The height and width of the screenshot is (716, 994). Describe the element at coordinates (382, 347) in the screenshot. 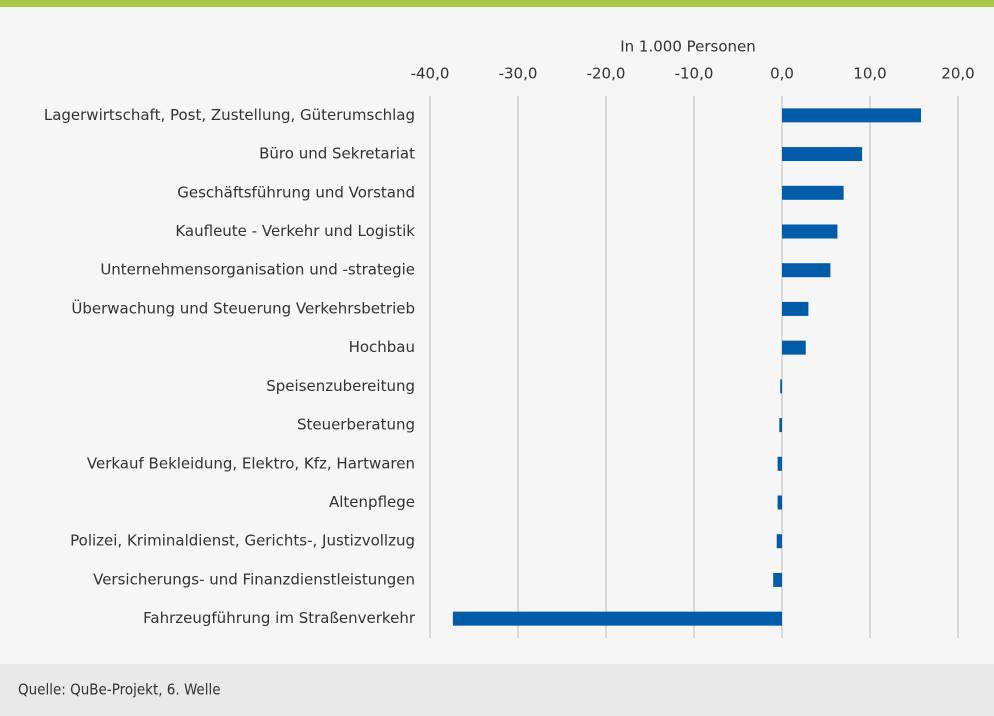

I see `y-tick-label: Hochbau` at that location.